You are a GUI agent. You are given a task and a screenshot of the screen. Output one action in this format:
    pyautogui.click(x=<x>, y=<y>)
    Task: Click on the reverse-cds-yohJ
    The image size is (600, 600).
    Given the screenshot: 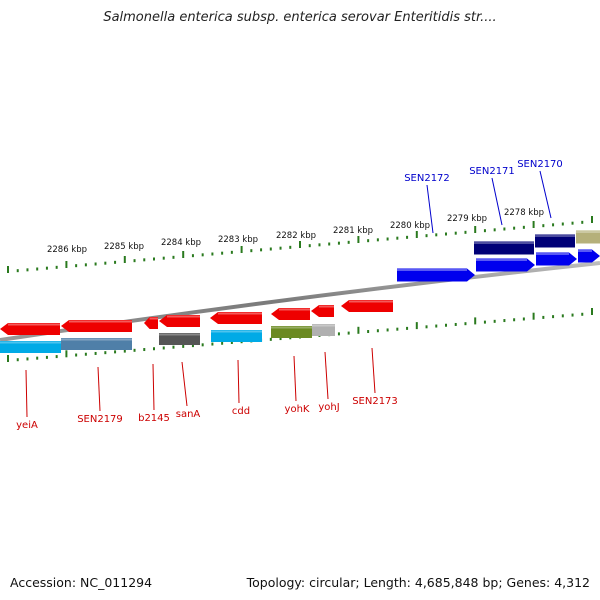 What is the action you would take?
    pyautogui.click(x=322, y=311)
    